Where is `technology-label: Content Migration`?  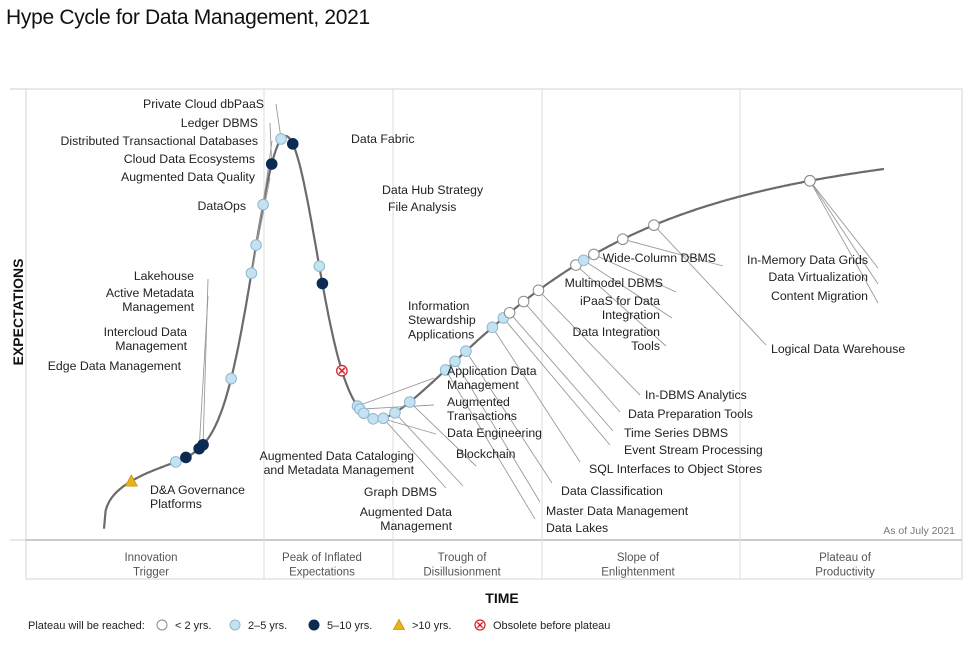
technology-label: Content Migration is located at coordinates (819, 296).